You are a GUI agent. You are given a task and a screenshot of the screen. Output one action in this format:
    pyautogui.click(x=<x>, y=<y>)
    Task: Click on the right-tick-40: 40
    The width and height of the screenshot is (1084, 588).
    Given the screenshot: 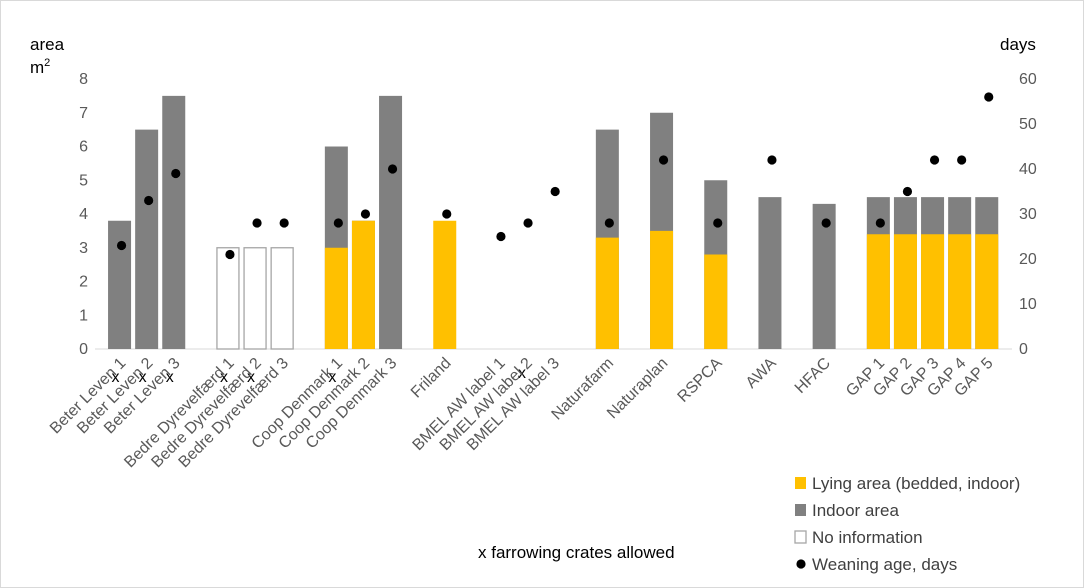 What is the action you would take?
    pyautogui.click(x=1028, y=169)
    